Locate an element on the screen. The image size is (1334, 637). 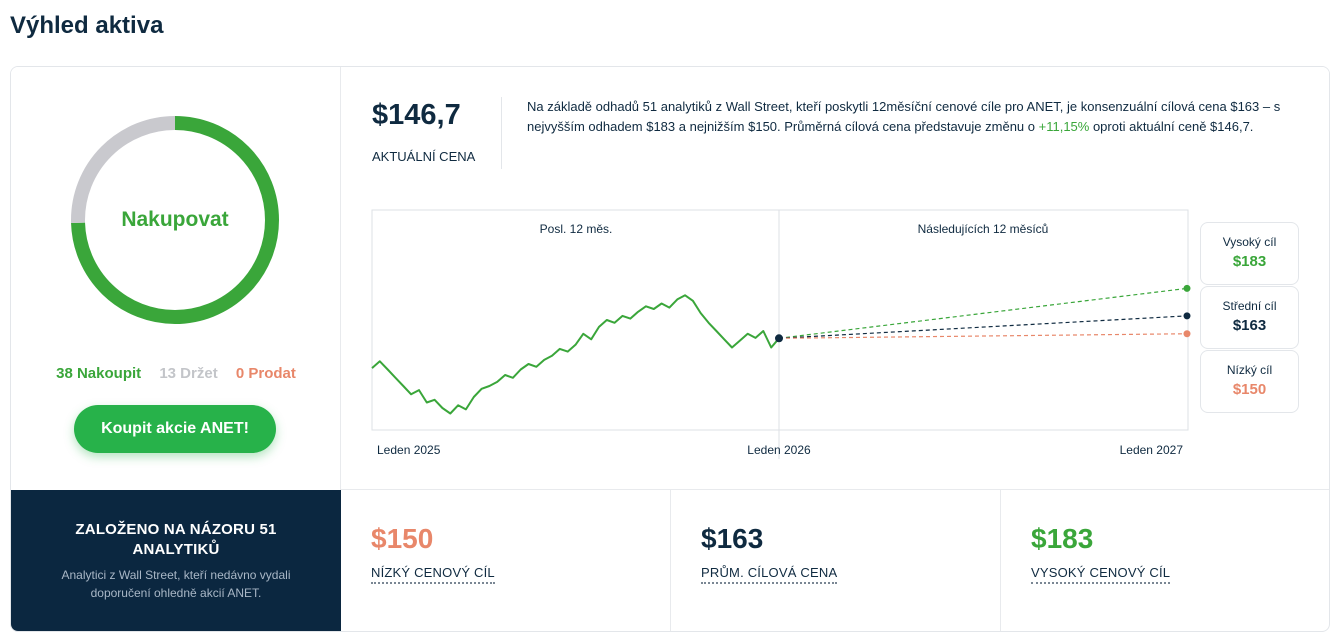
current-price-label: AKTUÁLNÍ CENA is located at coordinates (424, 156).